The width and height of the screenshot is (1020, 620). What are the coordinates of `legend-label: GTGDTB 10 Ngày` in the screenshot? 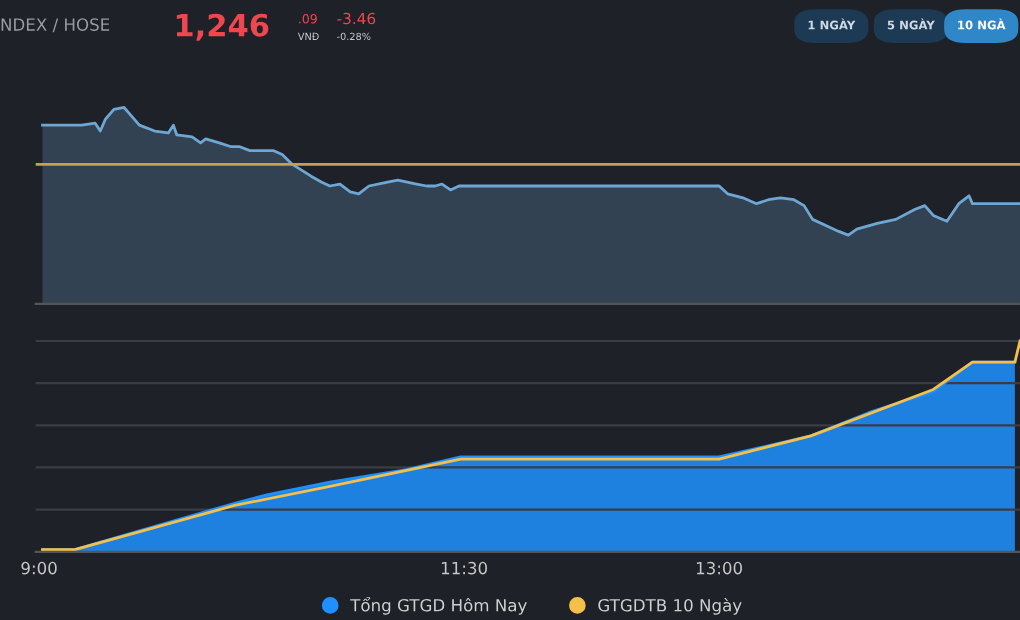 It's located at (670, 606).